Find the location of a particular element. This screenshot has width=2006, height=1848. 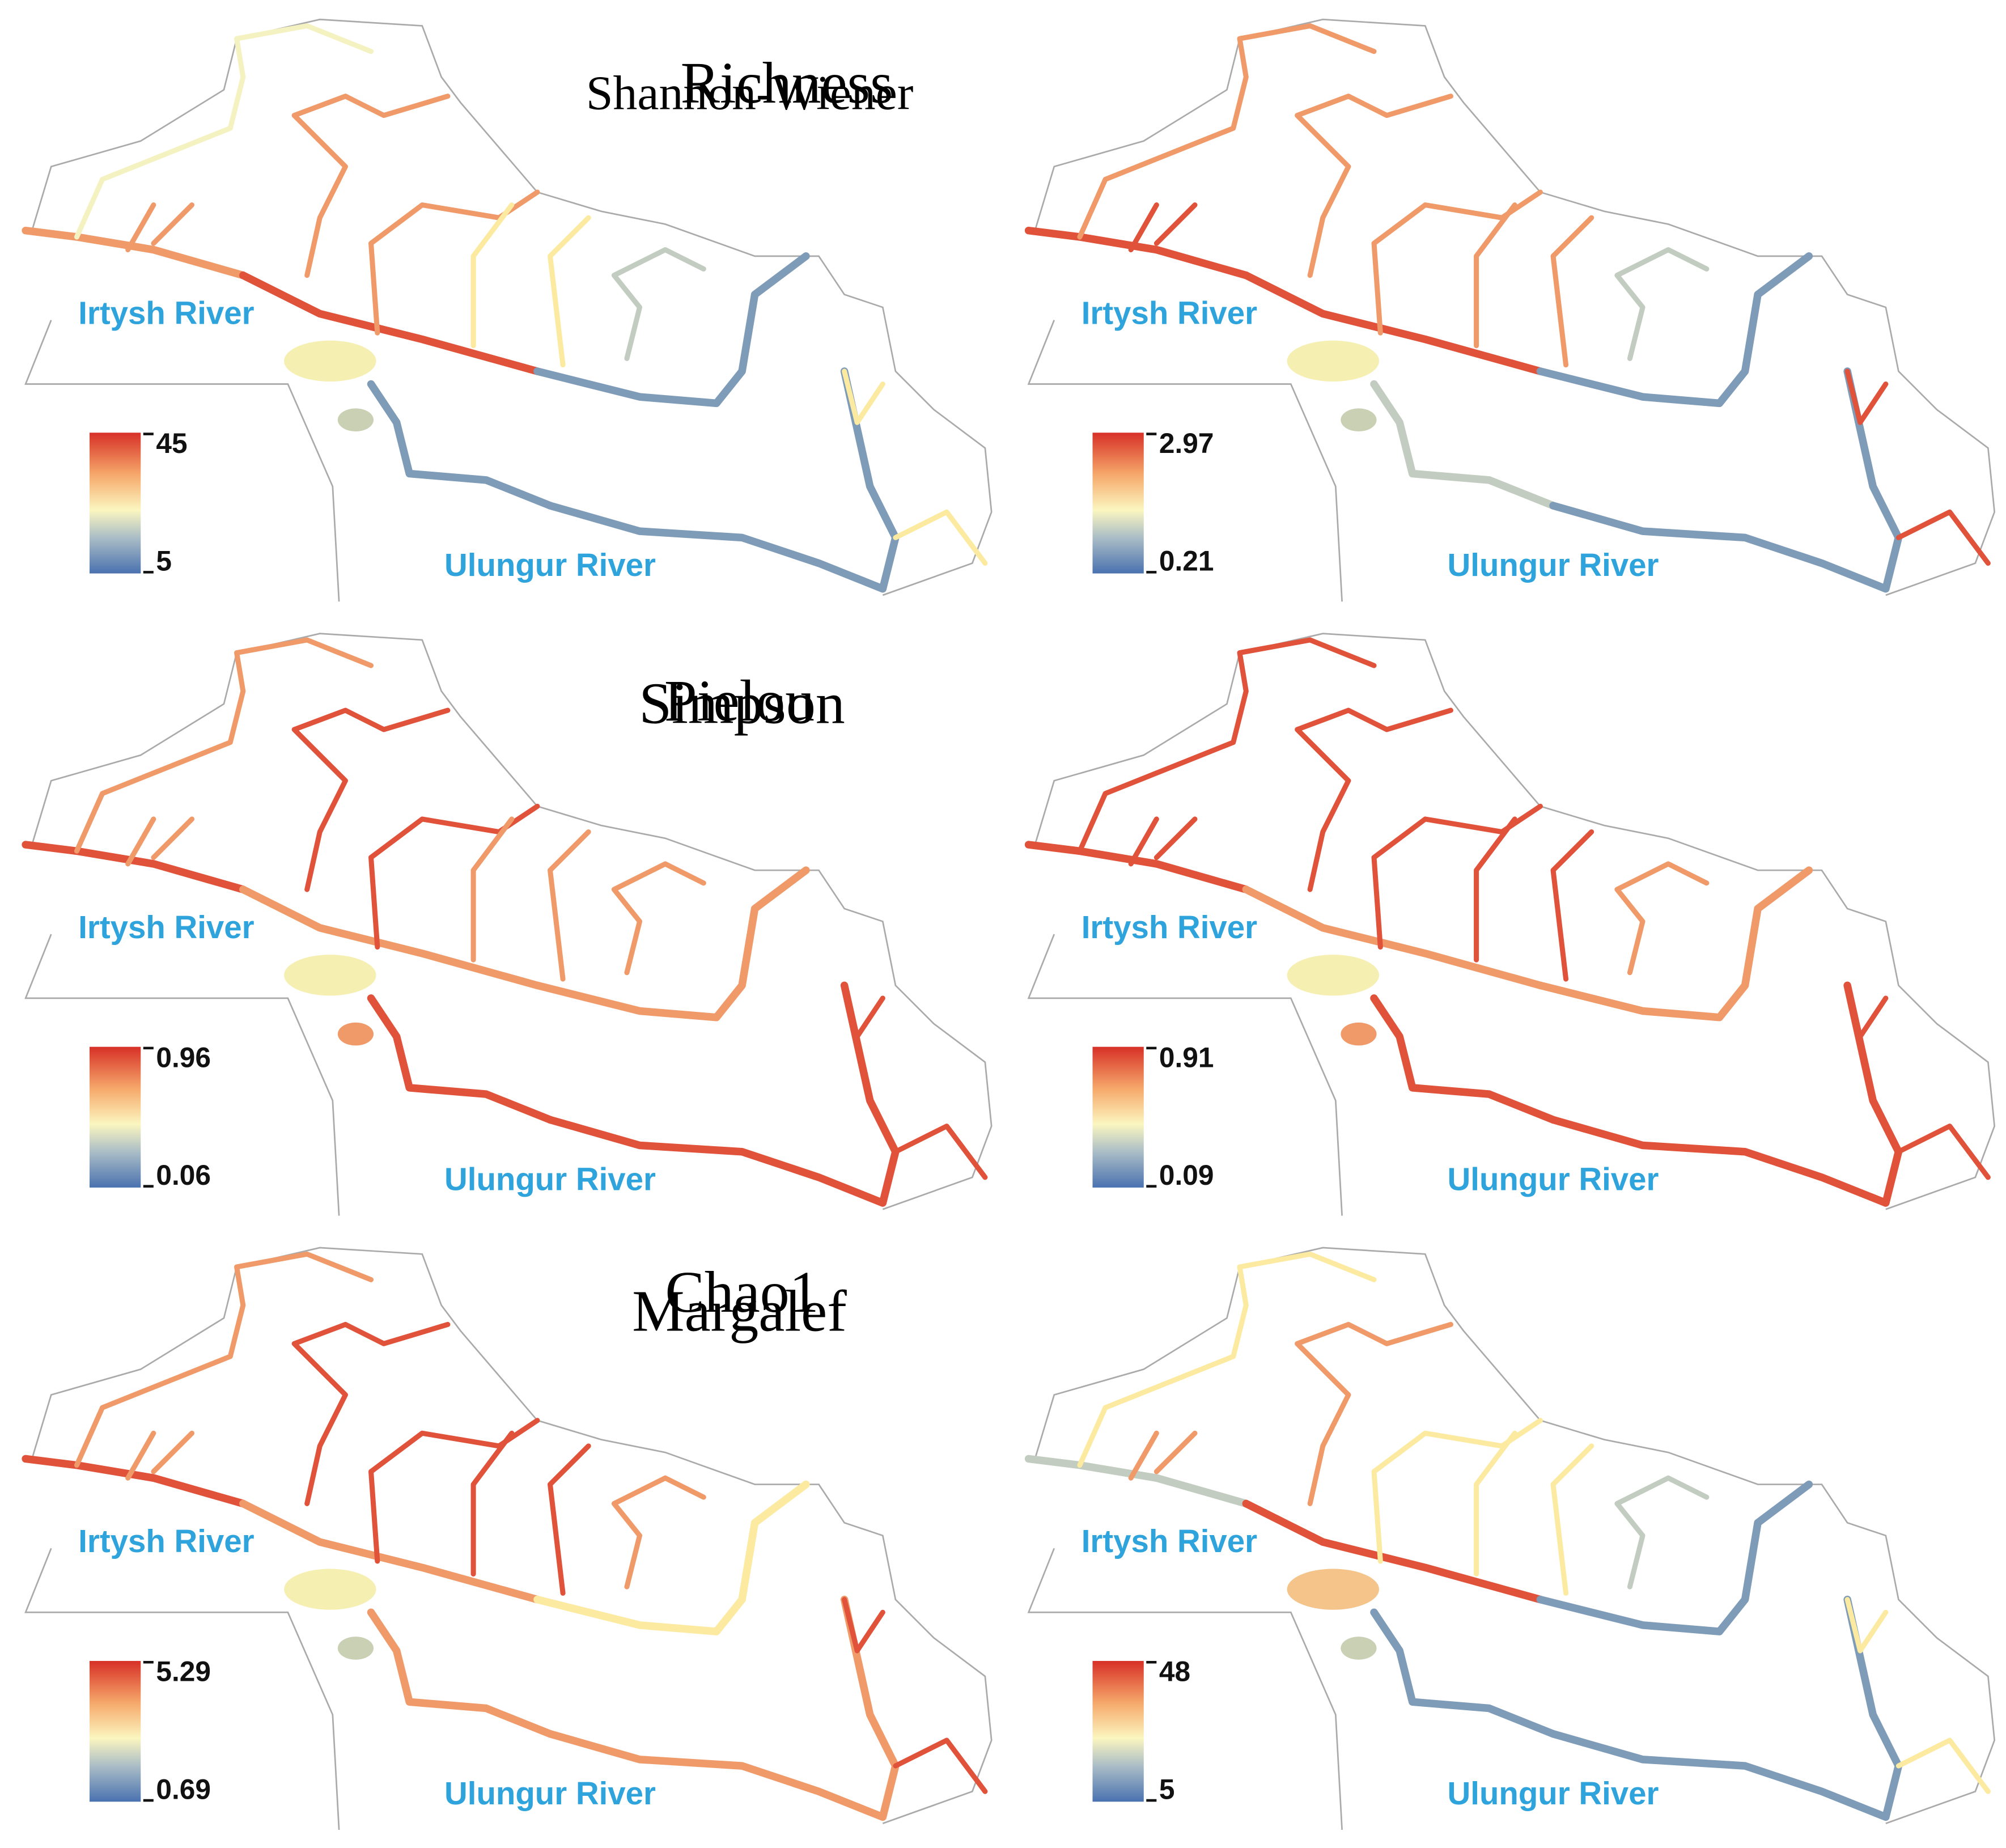

panel-title: Pielou is located at coordinates (739, 701).